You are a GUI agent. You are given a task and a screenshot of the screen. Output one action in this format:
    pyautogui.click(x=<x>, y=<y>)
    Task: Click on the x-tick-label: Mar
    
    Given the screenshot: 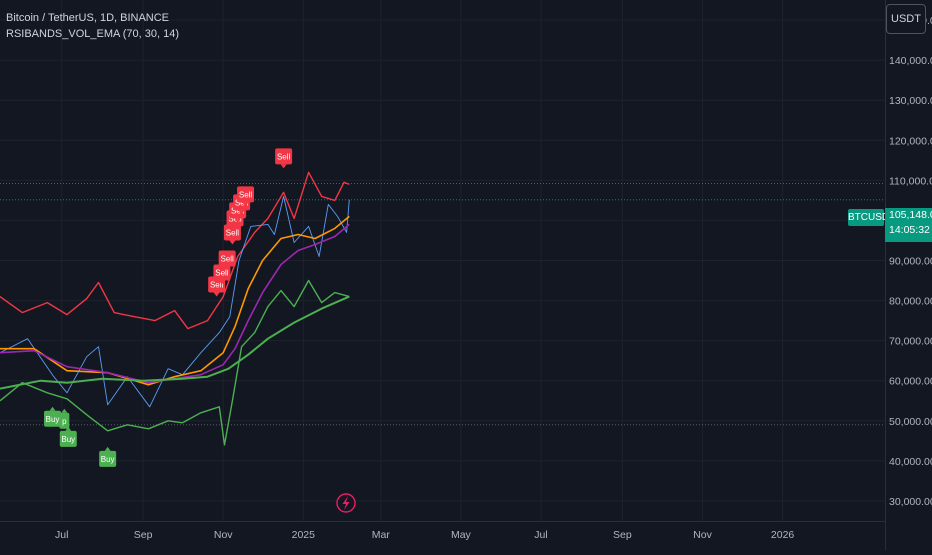 What is the action you would take?
    pyautogui.click(x=381, y=535)
    